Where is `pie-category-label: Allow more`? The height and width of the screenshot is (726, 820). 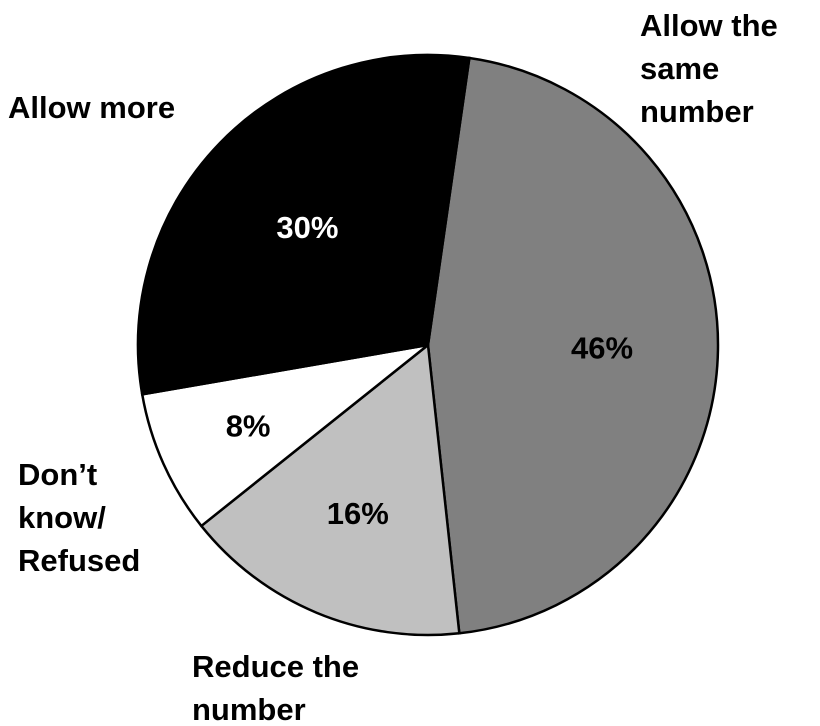
pie-category-label: Allow more is located at coordinates (91, 107).